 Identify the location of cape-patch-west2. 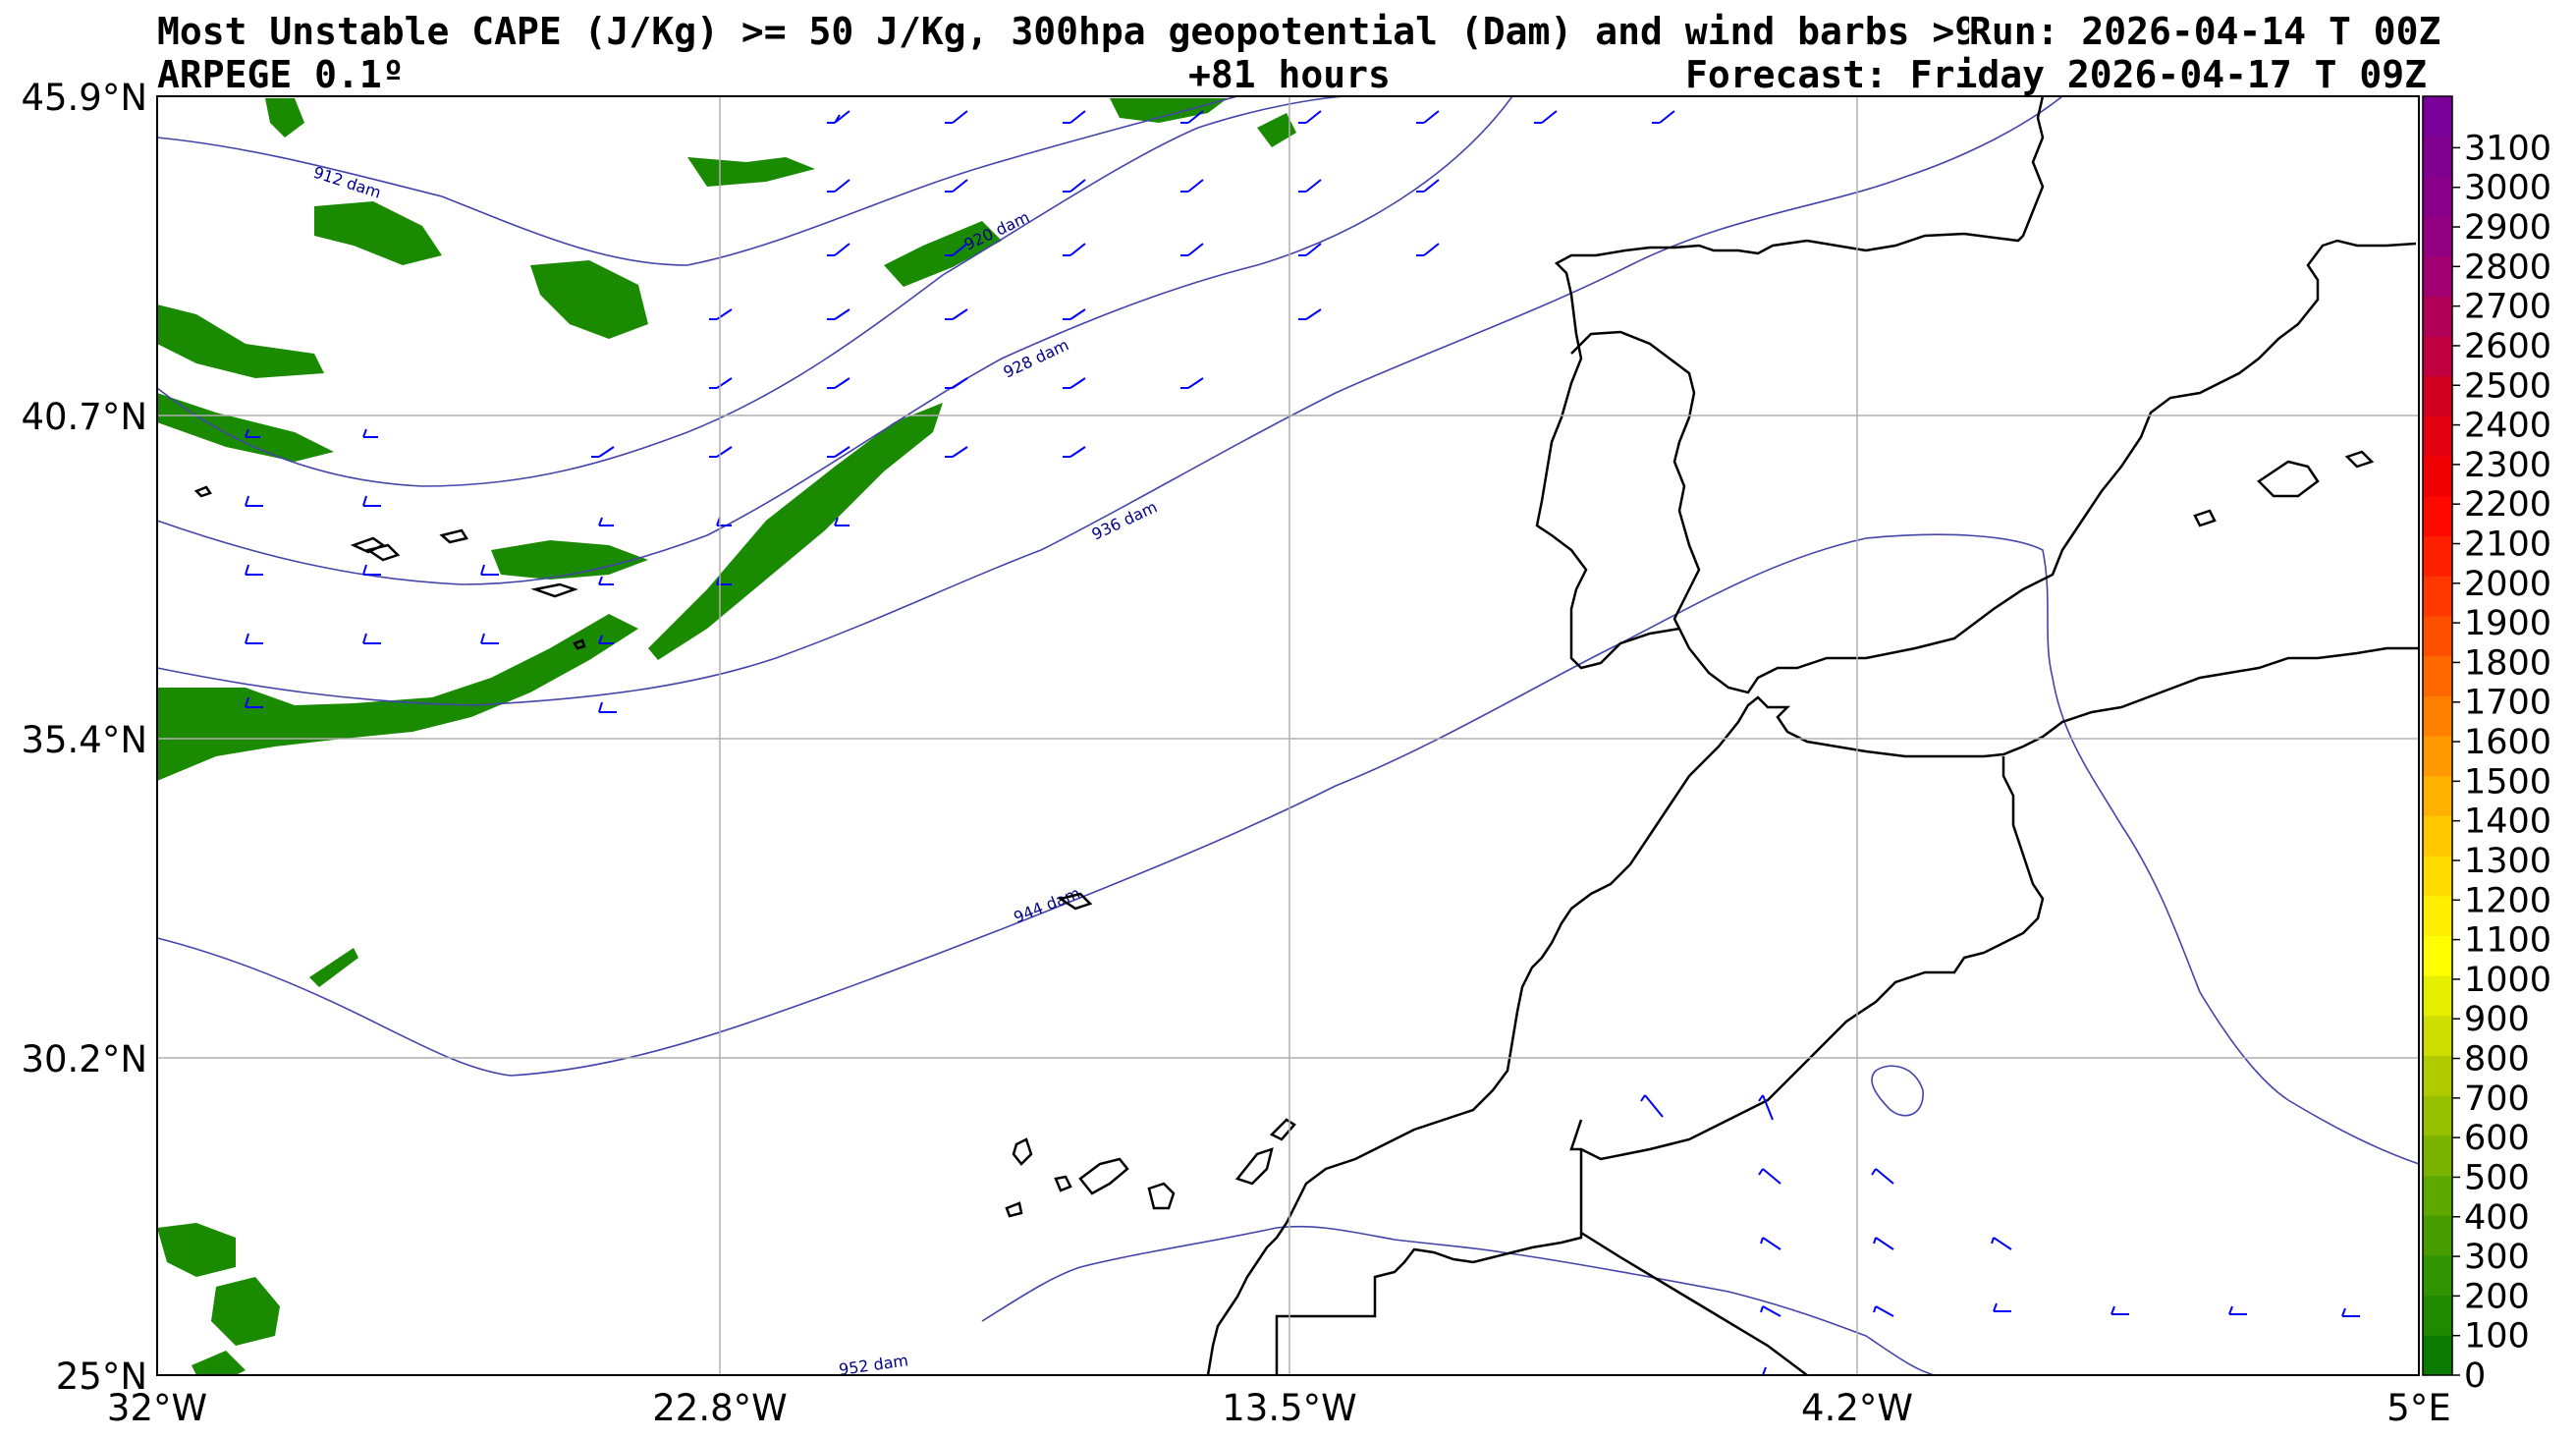
(245, 428).